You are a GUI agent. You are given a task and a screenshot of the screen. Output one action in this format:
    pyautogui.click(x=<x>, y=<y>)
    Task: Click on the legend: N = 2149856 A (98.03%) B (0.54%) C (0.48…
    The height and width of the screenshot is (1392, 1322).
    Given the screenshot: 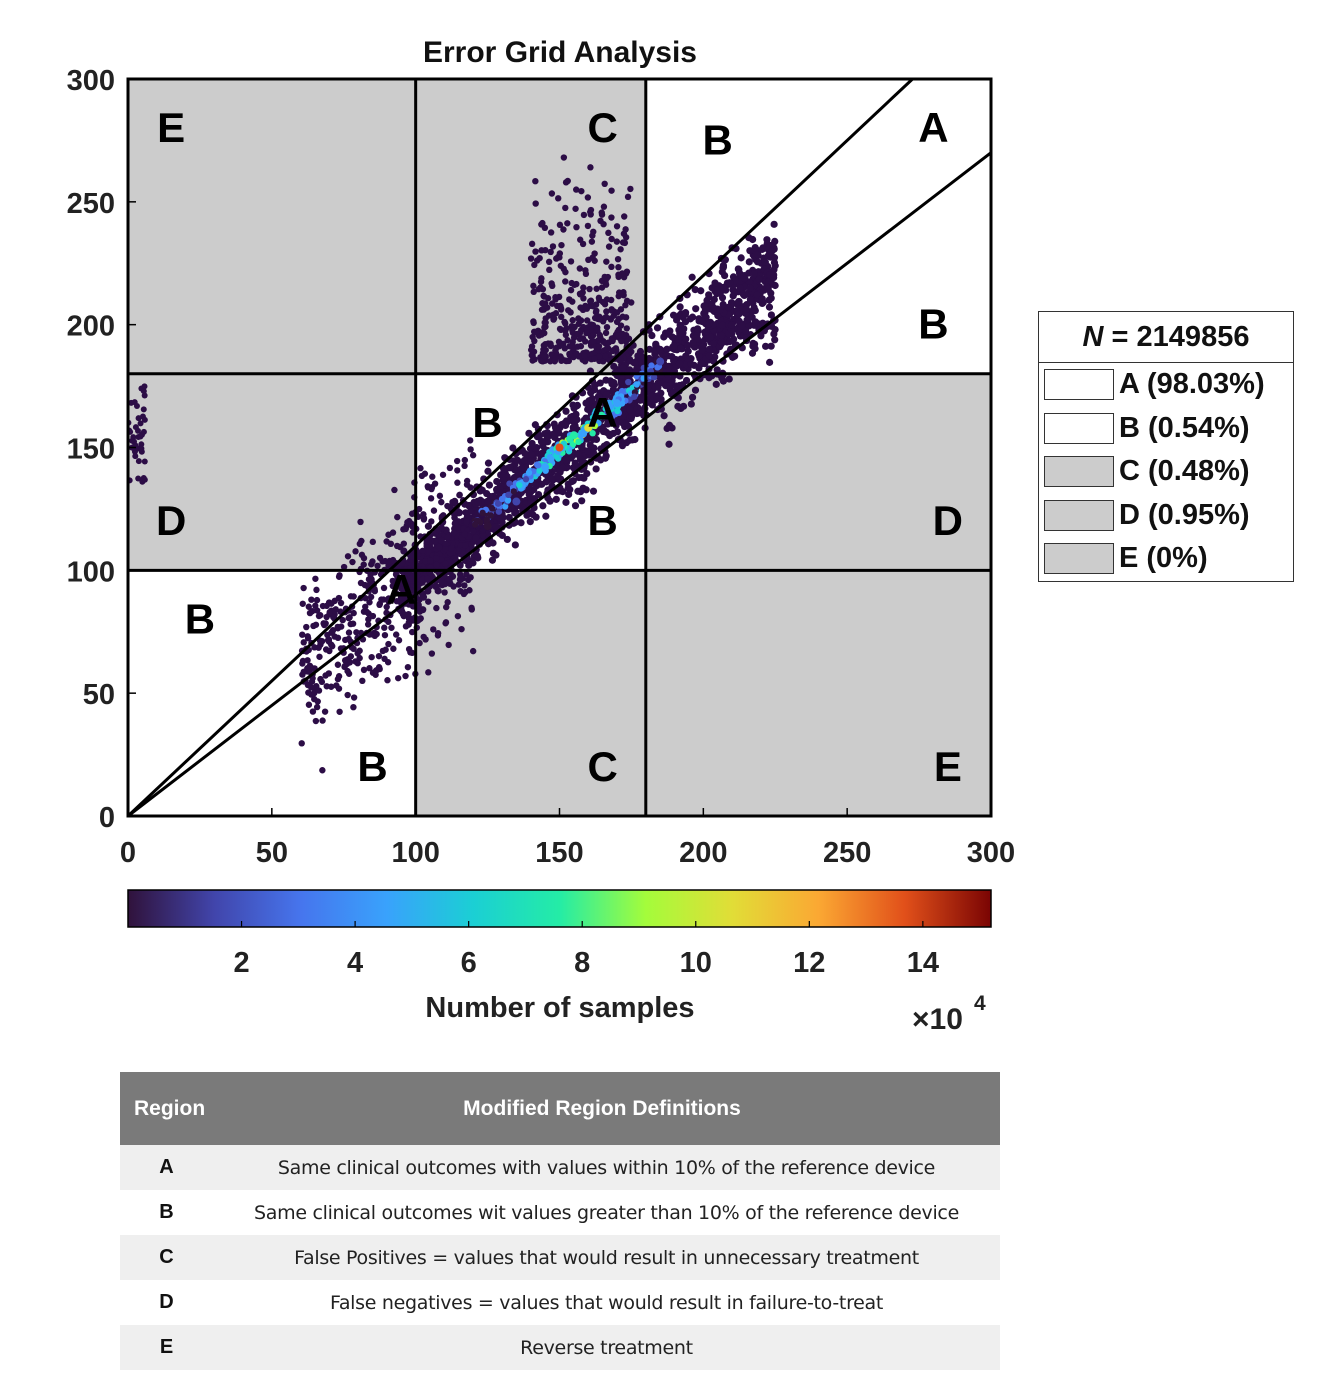 What is the action you would take?
    pyautogui.click(x=1166, y=446)
    